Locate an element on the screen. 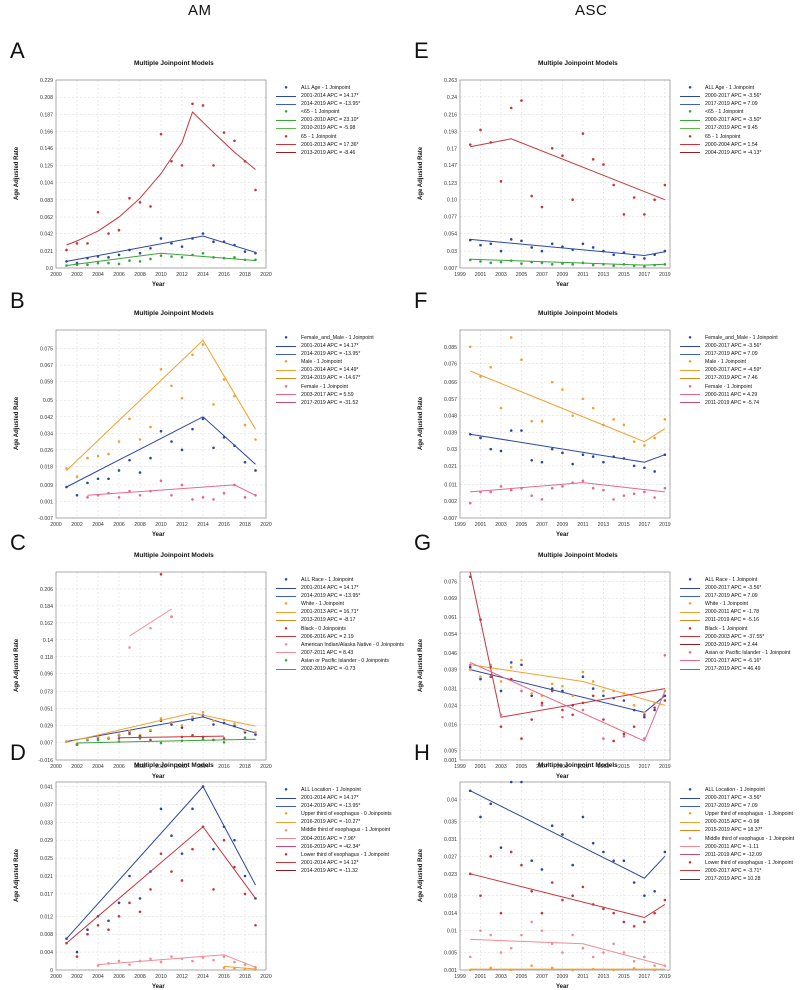  legend-item: 2010-2019 APC = -5.98 is located at coordinates (318, 128).